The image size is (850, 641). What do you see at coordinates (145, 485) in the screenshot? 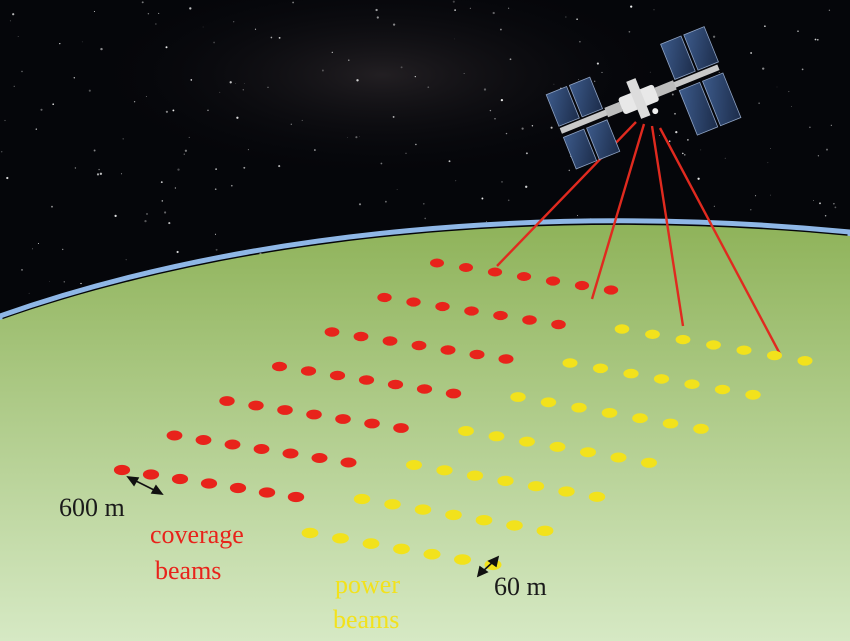
I see `coverage-spacing-arrow` at bounding box center [145, 485].